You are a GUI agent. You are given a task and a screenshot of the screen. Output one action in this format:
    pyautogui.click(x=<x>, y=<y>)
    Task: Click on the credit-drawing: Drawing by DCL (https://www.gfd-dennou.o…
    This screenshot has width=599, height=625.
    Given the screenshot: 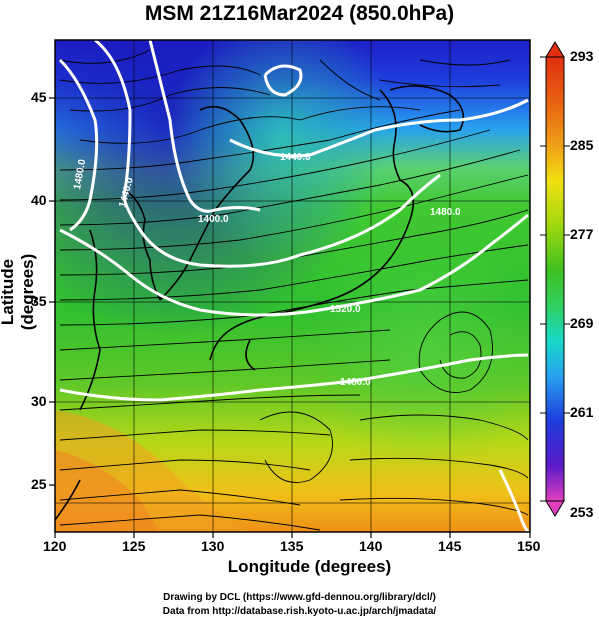 What is the action you would take?
    pyautogui.click(x=299, y=597)
    